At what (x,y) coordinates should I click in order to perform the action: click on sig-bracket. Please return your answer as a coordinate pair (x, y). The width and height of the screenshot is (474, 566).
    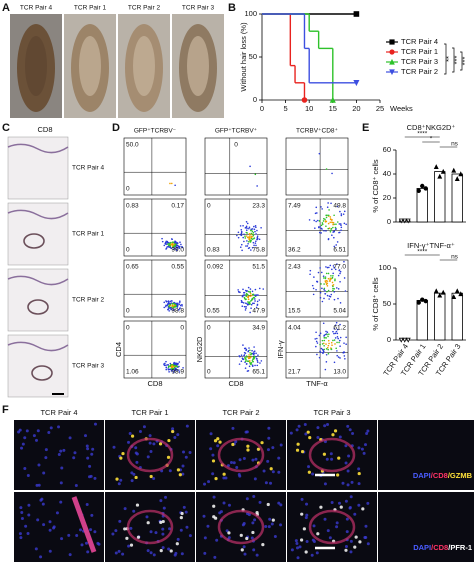
    Looking at the image, I should click on (445, 59).